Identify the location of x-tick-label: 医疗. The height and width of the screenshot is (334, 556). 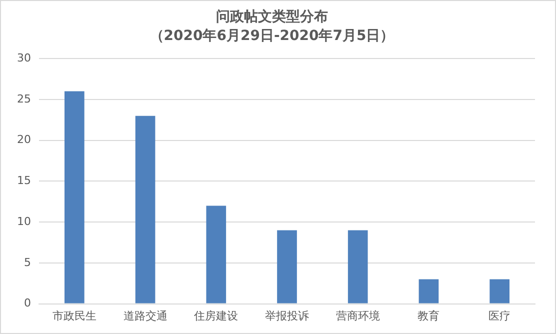
(499, 315).